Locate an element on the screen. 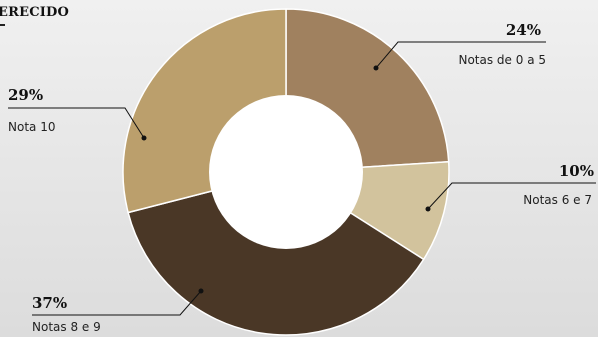  chart-title: ERECIDO is located at coordinates (35, 12).